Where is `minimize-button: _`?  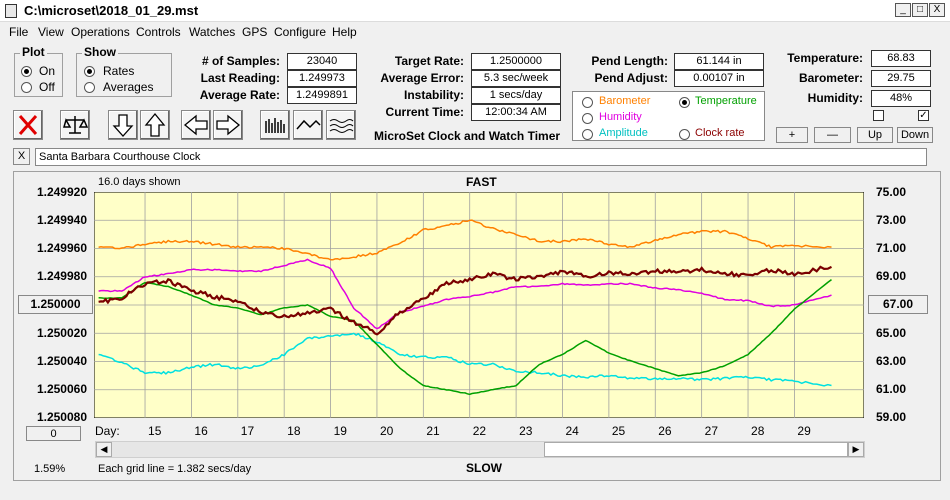
minimize-button: _ is located at coordinates (903, 10).